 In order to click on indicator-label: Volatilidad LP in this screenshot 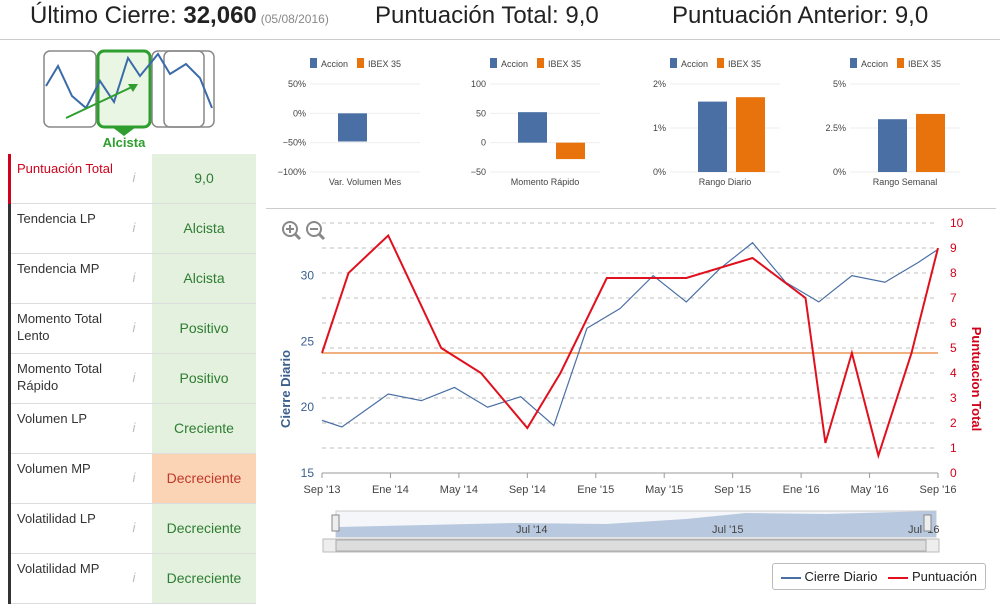, I will do `click(67, 529)`.